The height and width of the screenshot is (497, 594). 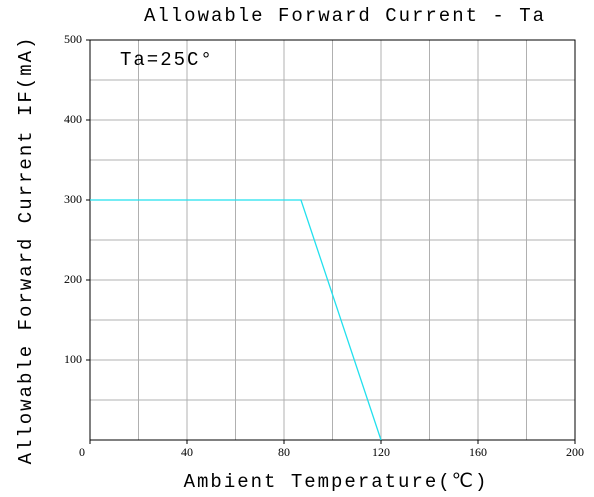 I want to click on x-tick-label: 80, so click(x=284, y=452).